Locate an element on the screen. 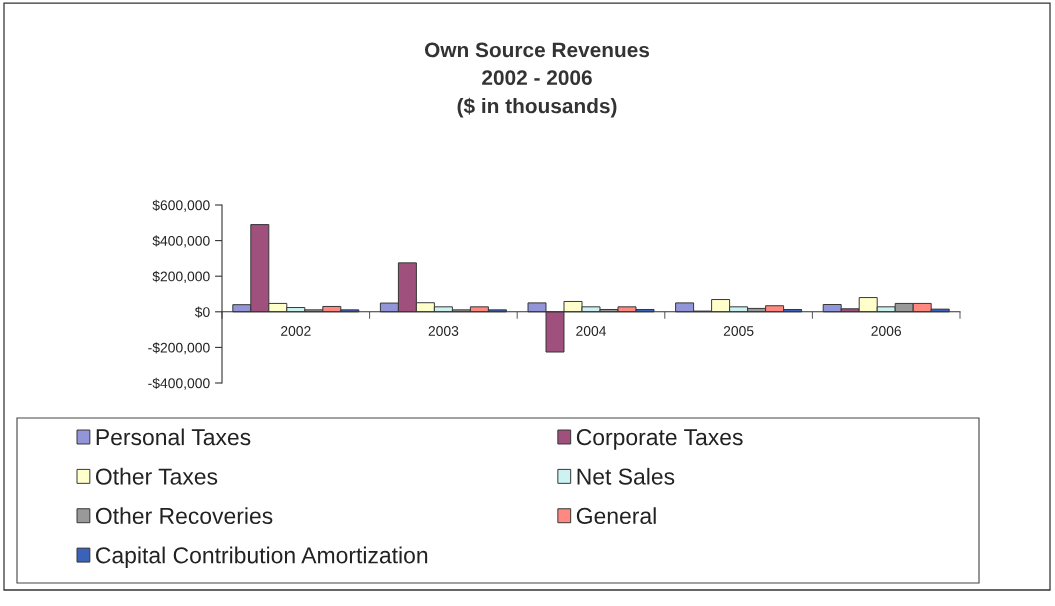  x-tick-label: 2003 is located at coordinates (443, 331).